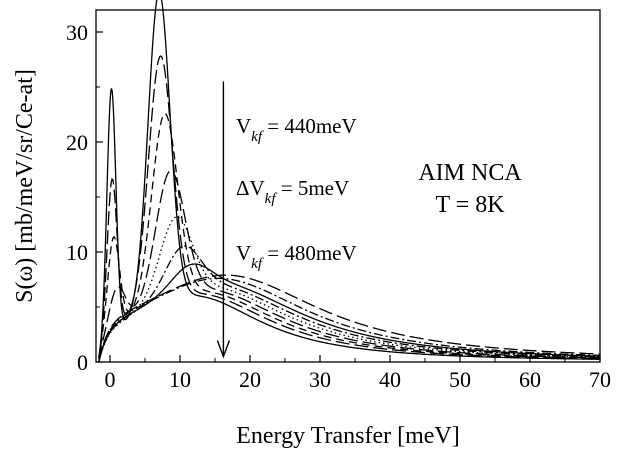 Image resolution: width=633 pixels, height=451 pixels. What do you see at coordinates (320, 379) in the screenshot?
I see `x-tick-label: 30` at bounding box center [320, 379].